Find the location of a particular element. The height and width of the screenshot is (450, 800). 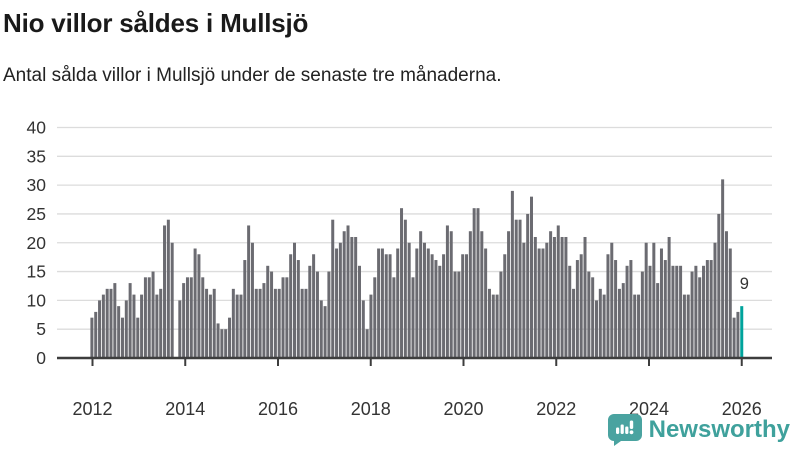

x-axis-tick-label: 2016 is located at coordinates (278, 409).